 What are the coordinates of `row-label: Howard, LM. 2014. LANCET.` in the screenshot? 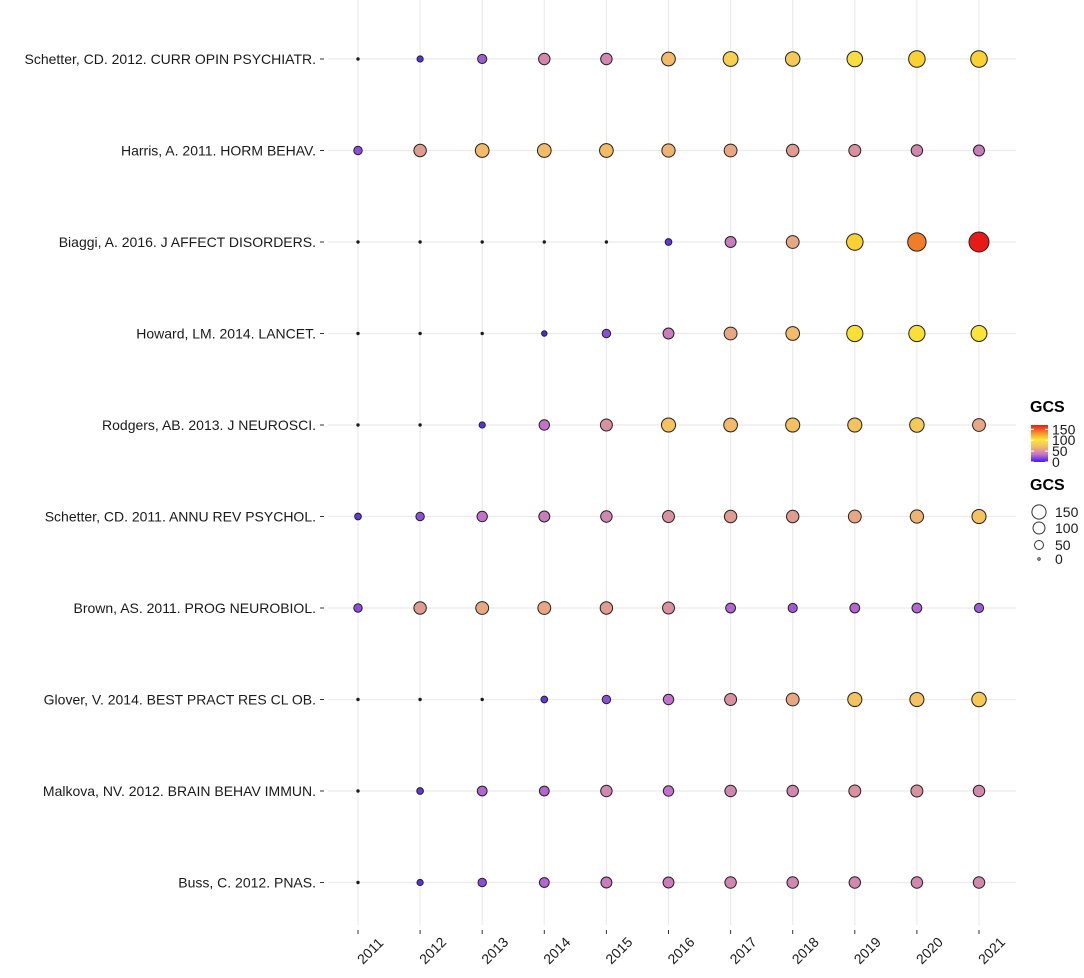 It's located at (226, 334).